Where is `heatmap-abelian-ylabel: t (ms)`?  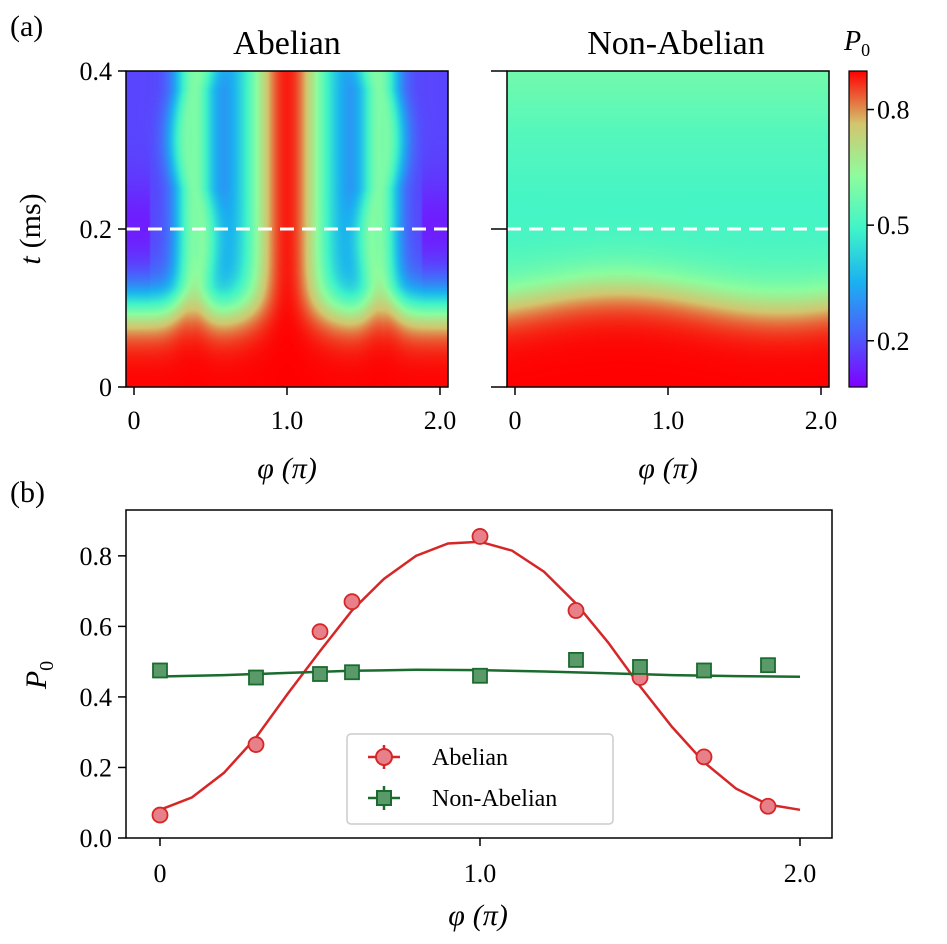 heatmap-abelian-ylabel: t (ms) is located at coordinates (30, 228).